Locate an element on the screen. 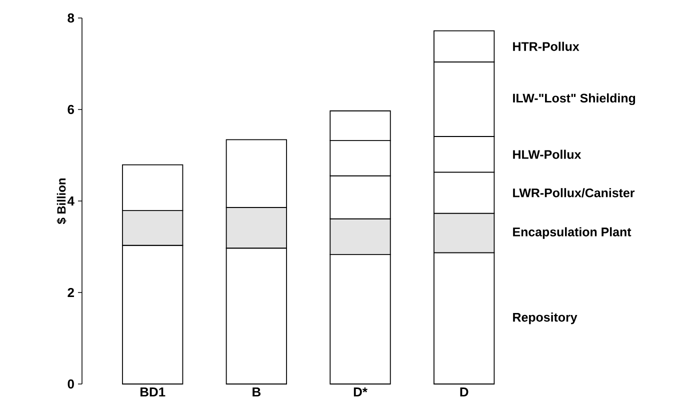  series-label: Encapsulation Plant is located at coordinates (572, 233).